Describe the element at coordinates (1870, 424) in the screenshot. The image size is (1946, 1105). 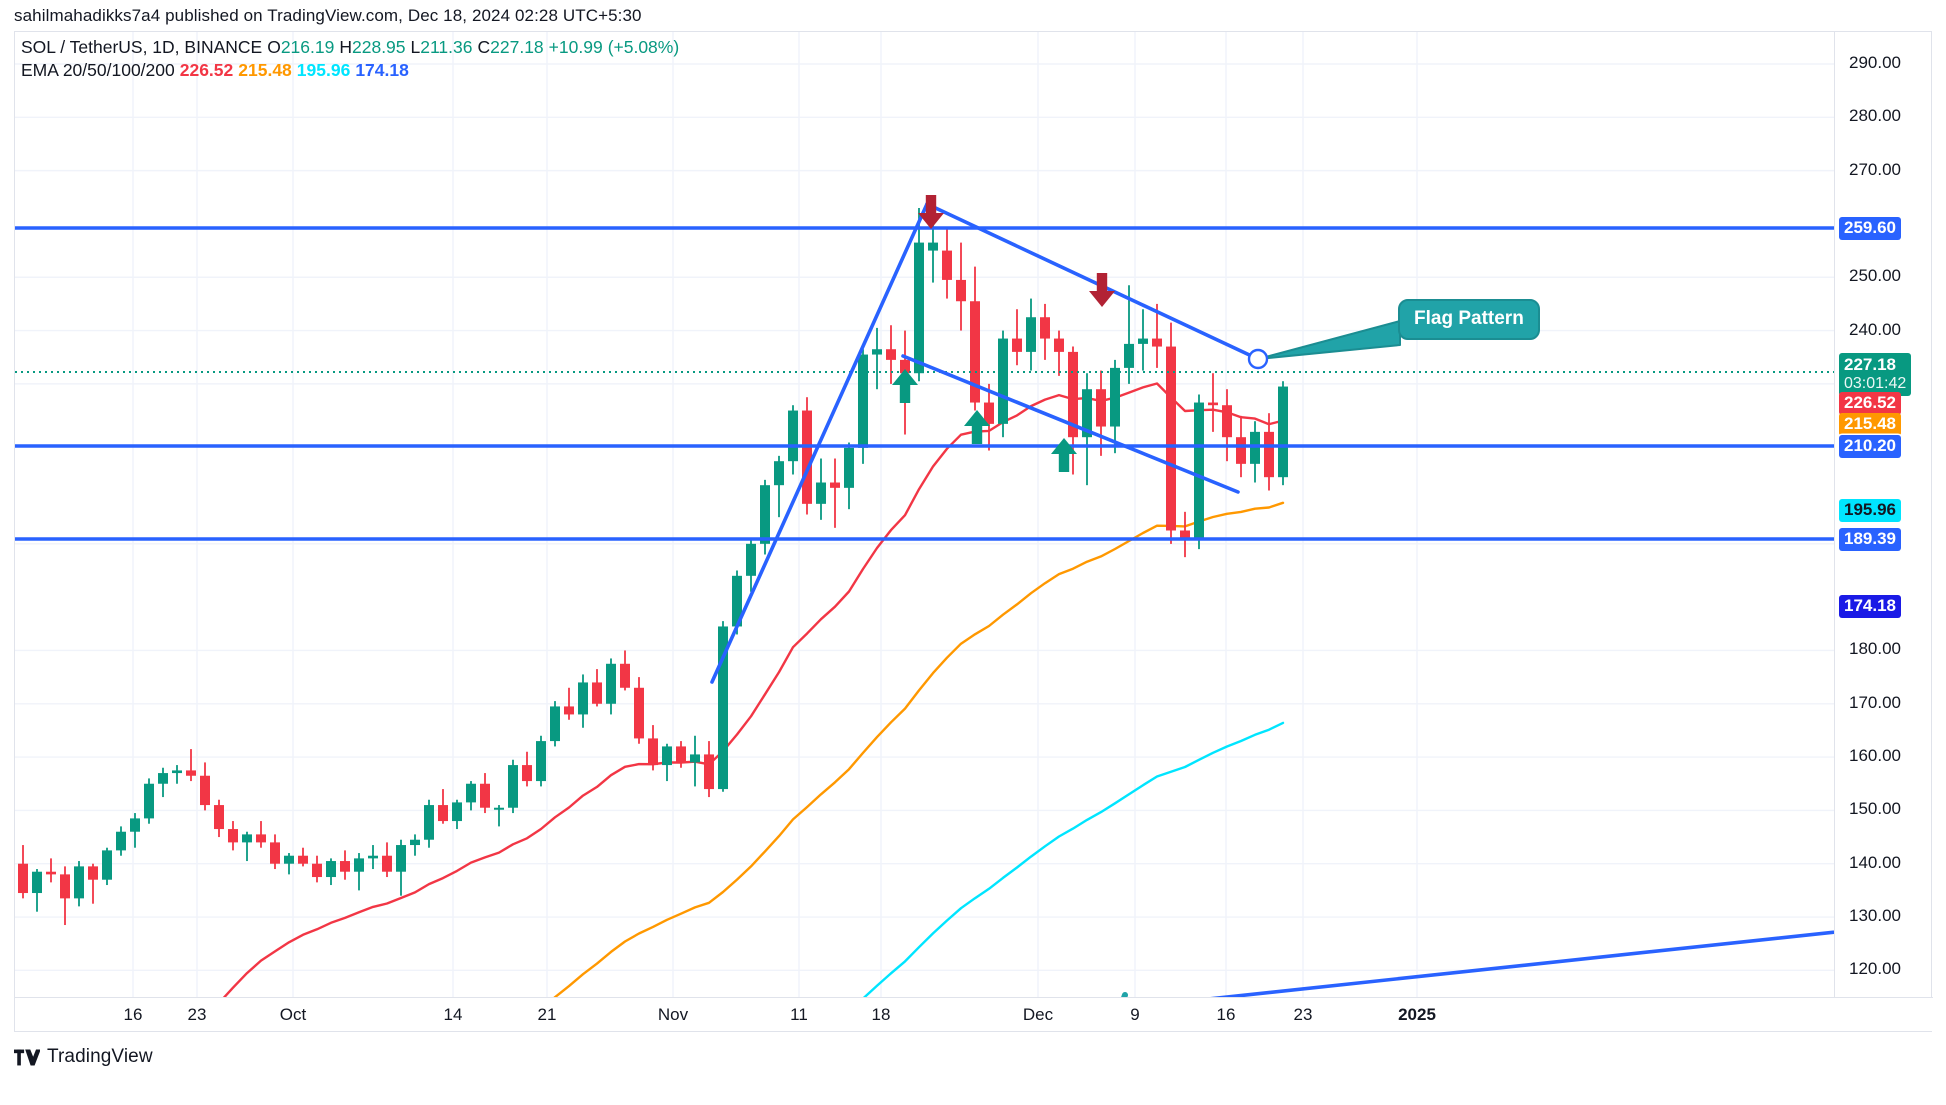
I see `price-badge-ema50: 215.48` at that location.